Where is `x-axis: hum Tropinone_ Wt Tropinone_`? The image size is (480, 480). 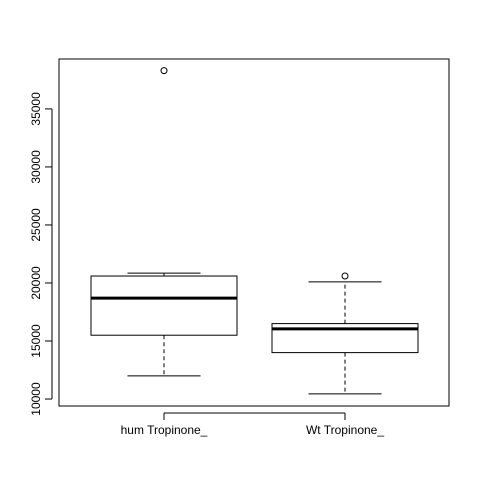
x-axis: hum Tropinone_ Wt Tropinone_ is located at coordinates (252, 424).